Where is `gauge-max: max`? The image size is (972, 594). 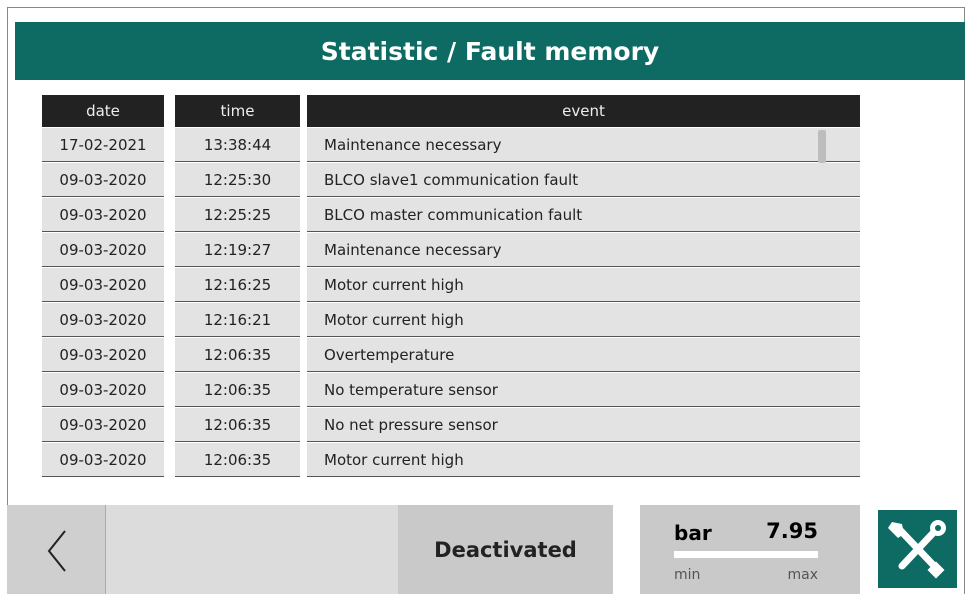
gauge-max: max is located at coordinates (802, 575).